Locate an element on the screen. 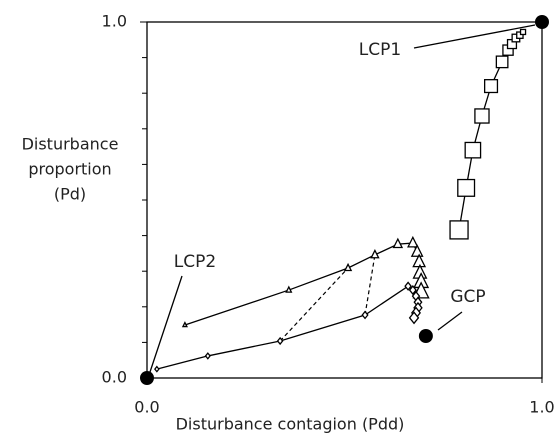 The width and height of the screenshot is (558, 437). y-tick-label: 0.0 is located at coordinates (114, 377).